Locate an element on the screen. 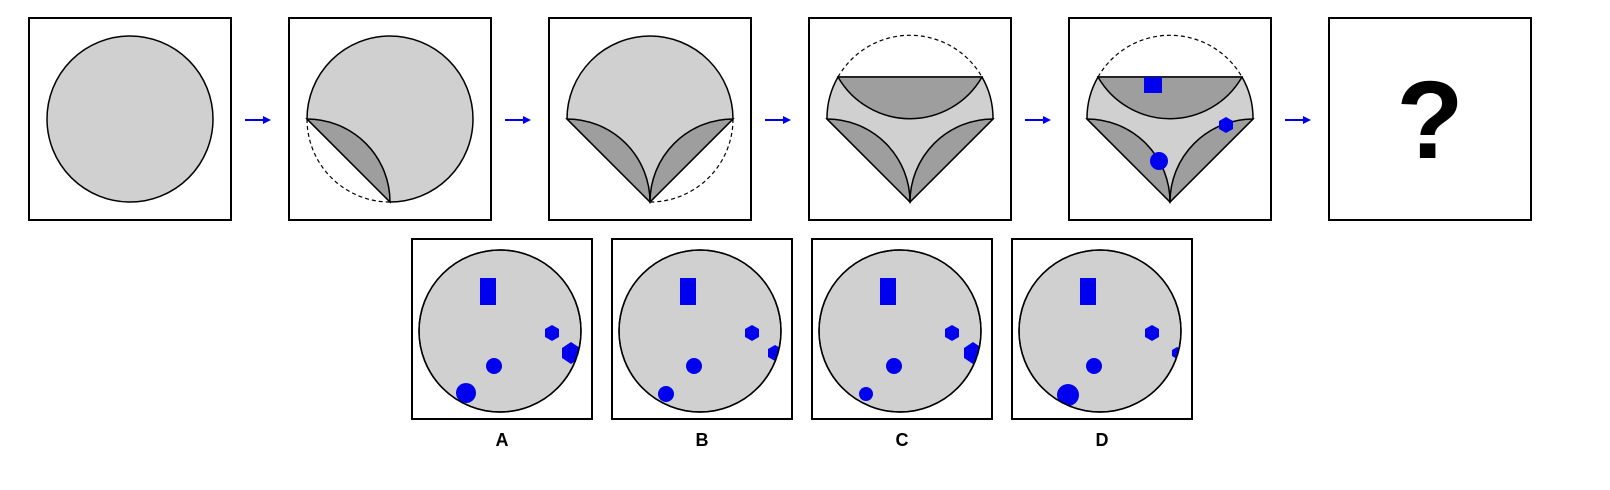 The width and height of the screenshot is (1610, 490). folded-flap is located at coordinates (348, 161).